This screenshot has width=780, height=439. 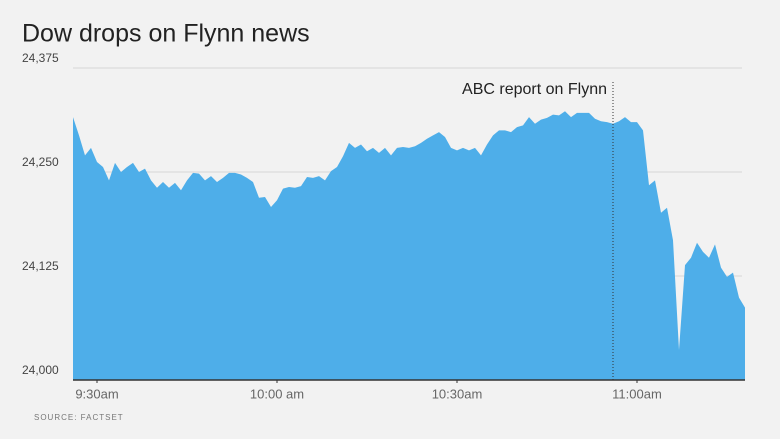 I want to click on x-tick-label: 9:30am, so click(x=96, y=393).